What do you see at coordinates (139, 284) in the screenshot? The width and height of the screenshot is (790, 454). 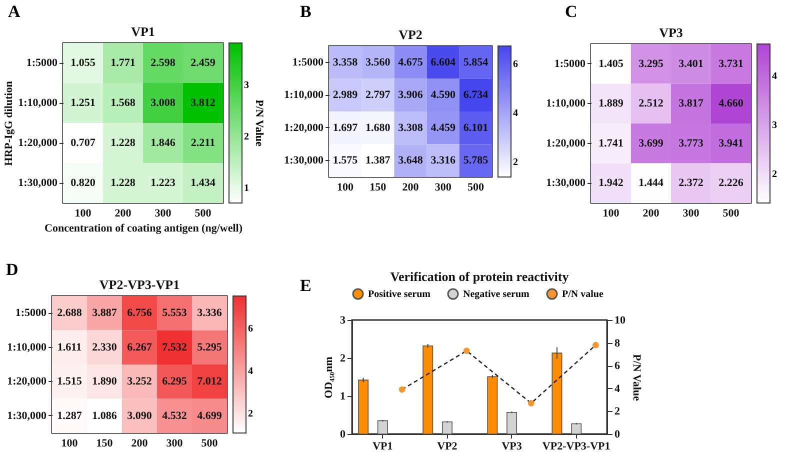 I see `chart-title: VP2-VP3-VP1` at bounding box center [139, 284].